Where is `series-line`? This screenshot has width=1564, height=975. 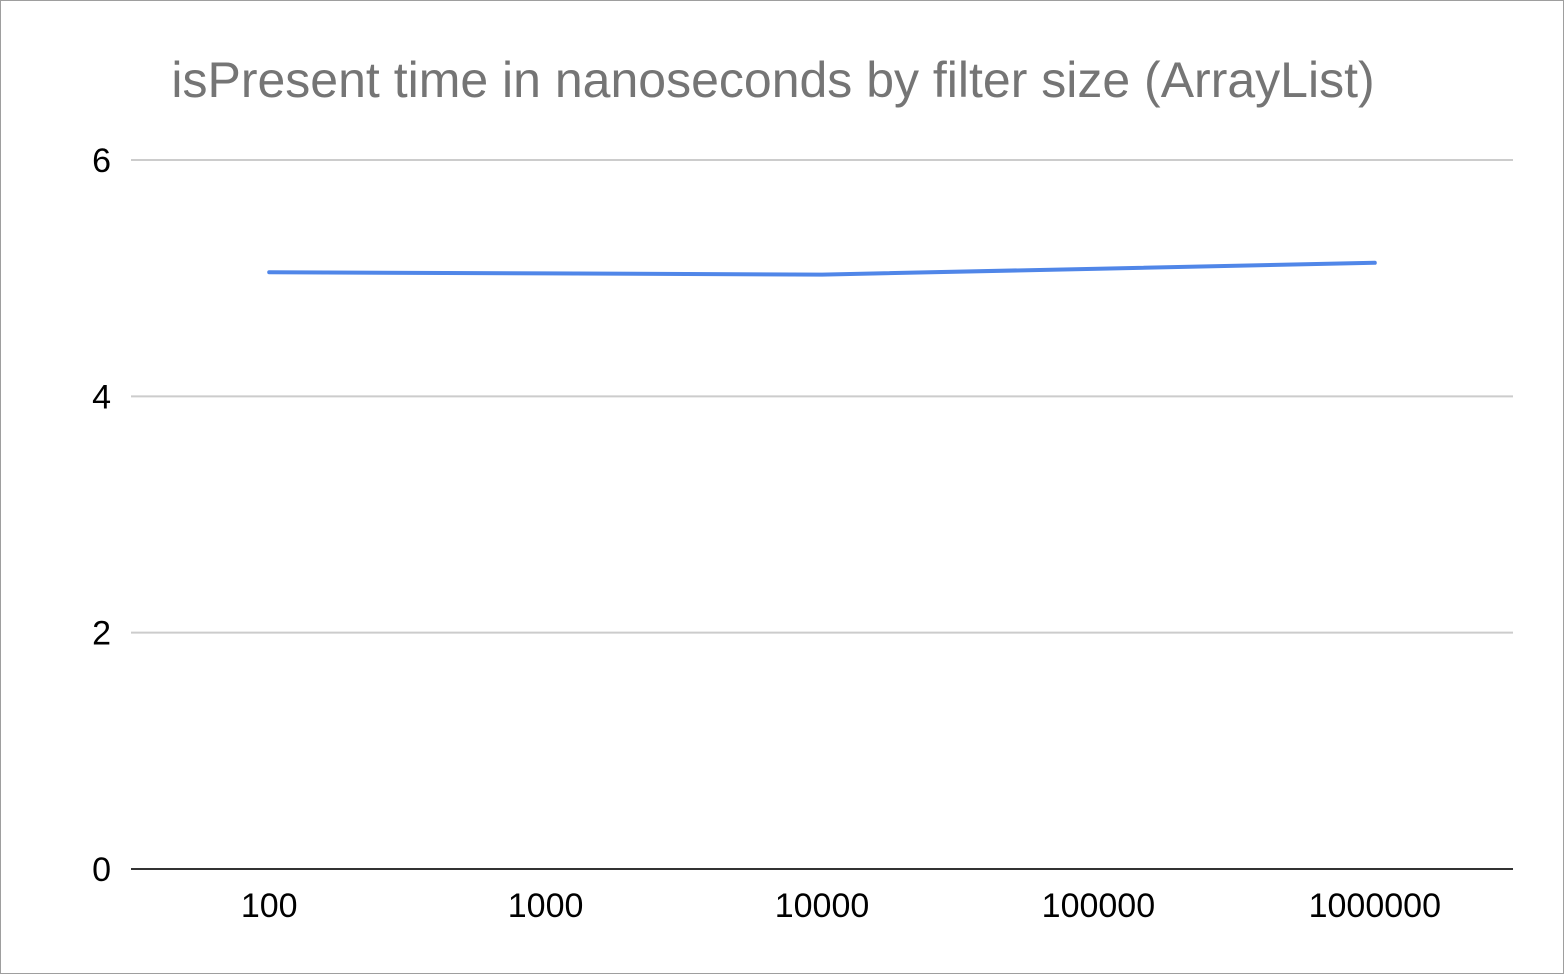
series-line is located at coordinates (822, 268).